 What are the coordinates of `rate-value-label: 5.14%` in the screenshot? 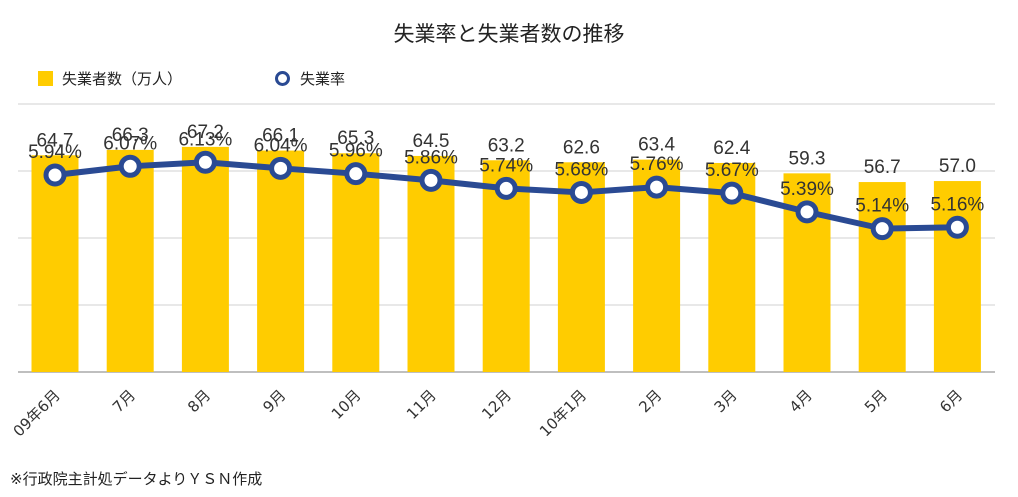 It's located at (882, 206).